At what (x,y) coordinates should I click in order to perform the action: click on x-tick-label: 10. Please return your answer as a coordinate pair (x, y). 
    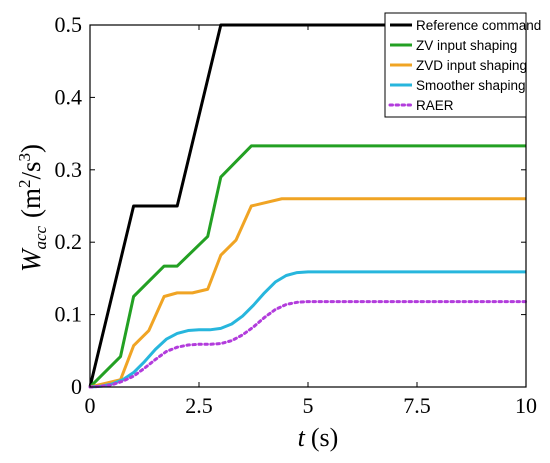
    Looking at the image, I should click on (526, 405).